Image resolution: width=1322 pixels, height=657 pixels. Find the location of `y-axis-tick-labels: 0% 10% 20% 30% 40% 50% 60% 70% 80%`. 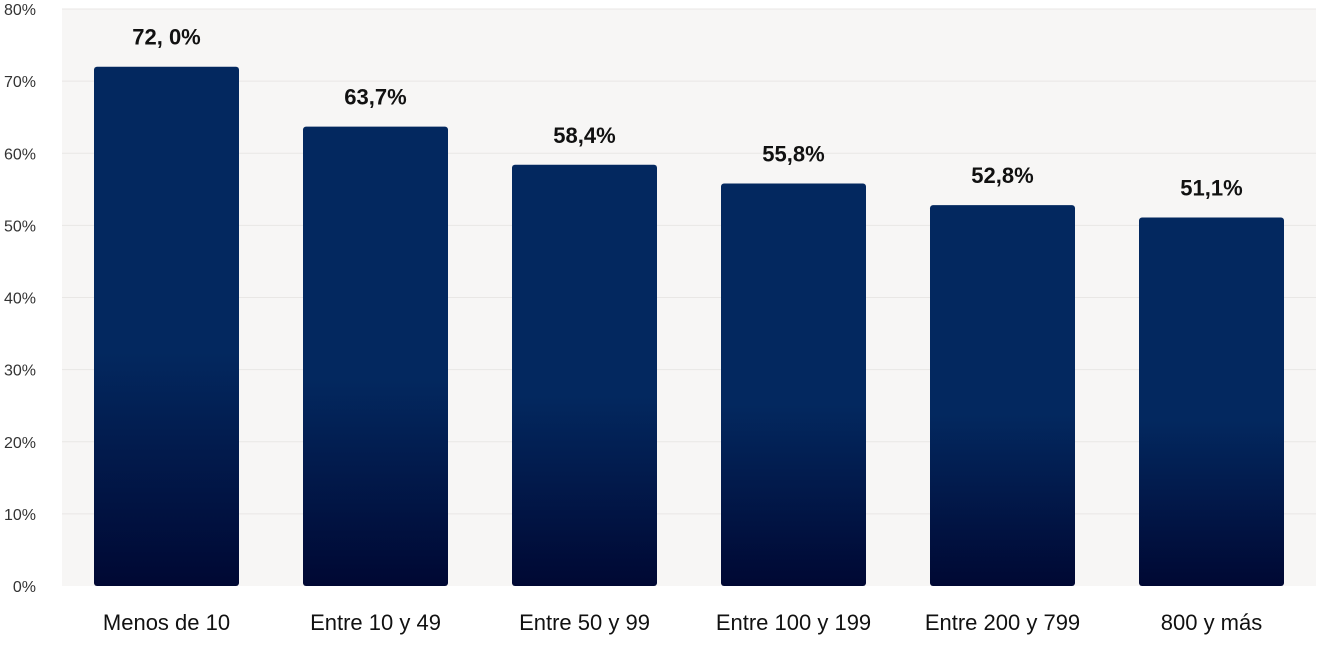

y-axis-tick-labels: 0% 10% 20% 30% 40% 50% 60% 70% 80% is located at coordinates (20, 299).